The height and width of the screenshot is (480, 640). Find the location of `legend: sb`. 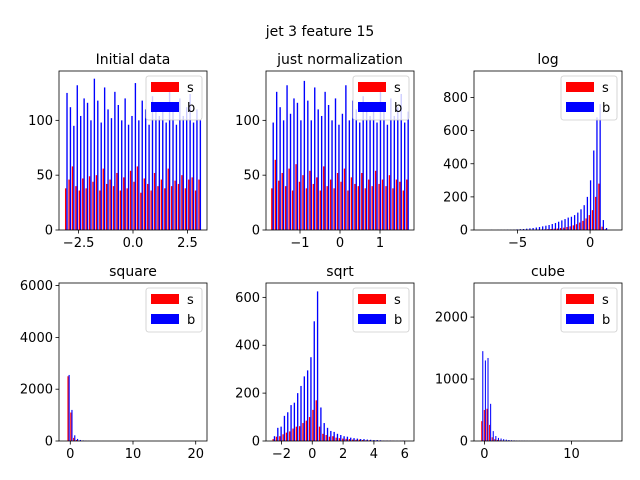

legend: sb is located at coordinates (589, 310).